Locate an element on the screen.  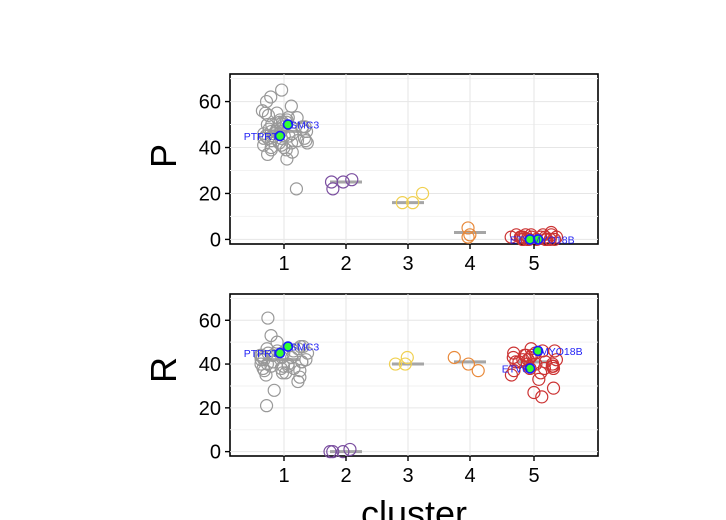
highlight-point-etv6 is located at coordinates (530, 368).